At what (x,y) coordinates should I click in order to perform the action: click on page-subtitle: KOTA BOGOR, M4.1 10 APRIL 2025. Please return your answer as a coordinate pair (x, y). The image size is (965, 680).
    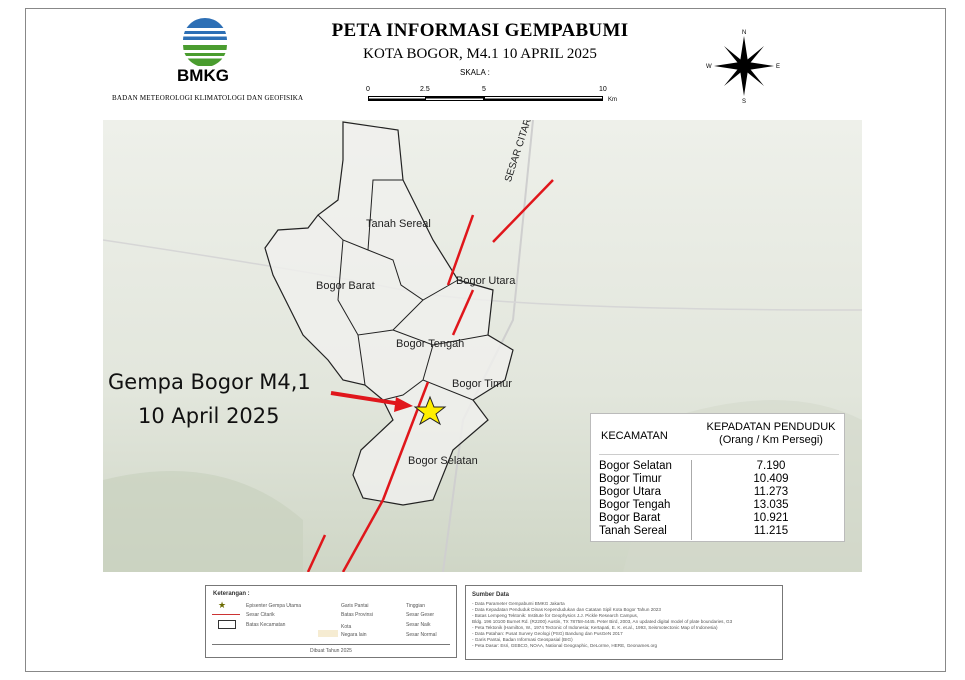
    Looking at the image, I should click on (480, 54).